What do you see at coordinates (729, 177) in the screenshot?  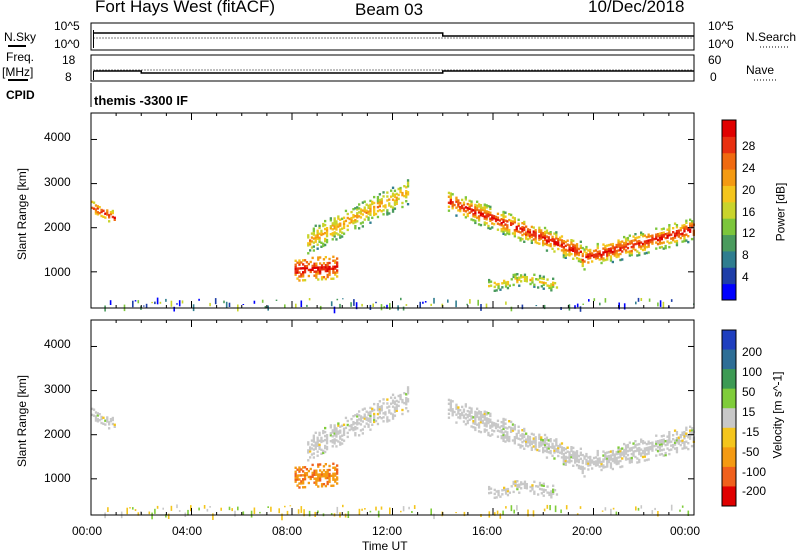 I see `power-colorbar-segment` at bounding box center [729, 177].